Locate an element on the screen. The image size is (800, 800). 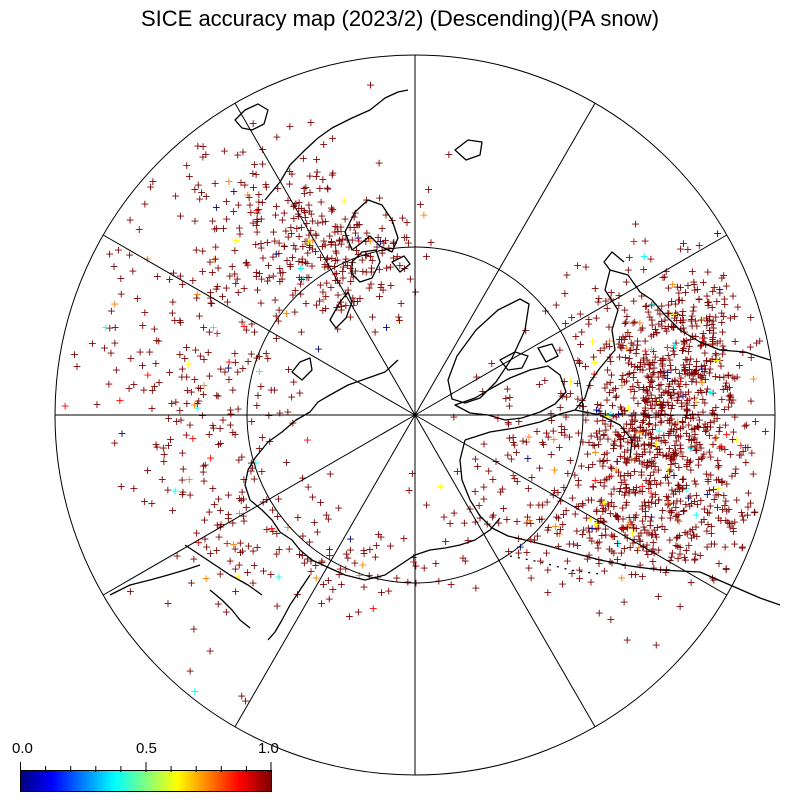
arctic-island-coast is located at coordinates (514, 361).